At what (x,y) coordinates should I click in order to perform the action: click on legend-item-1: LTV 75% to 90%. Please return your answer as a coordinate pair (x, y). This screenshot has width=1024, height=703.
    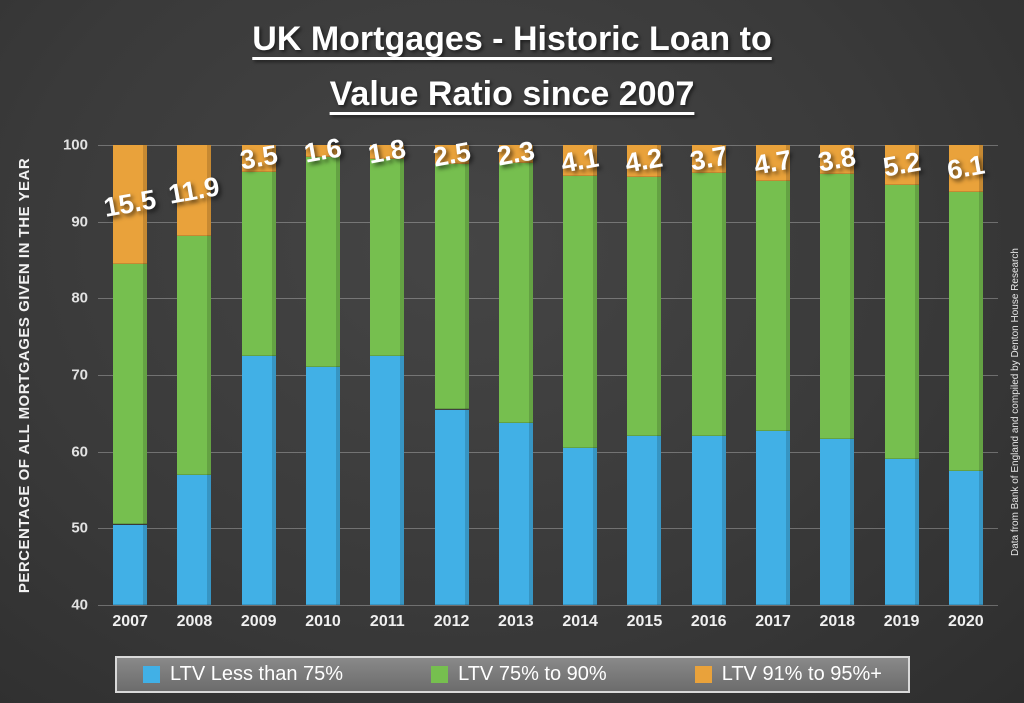
    Looking at the image, I should click on (519, 674).